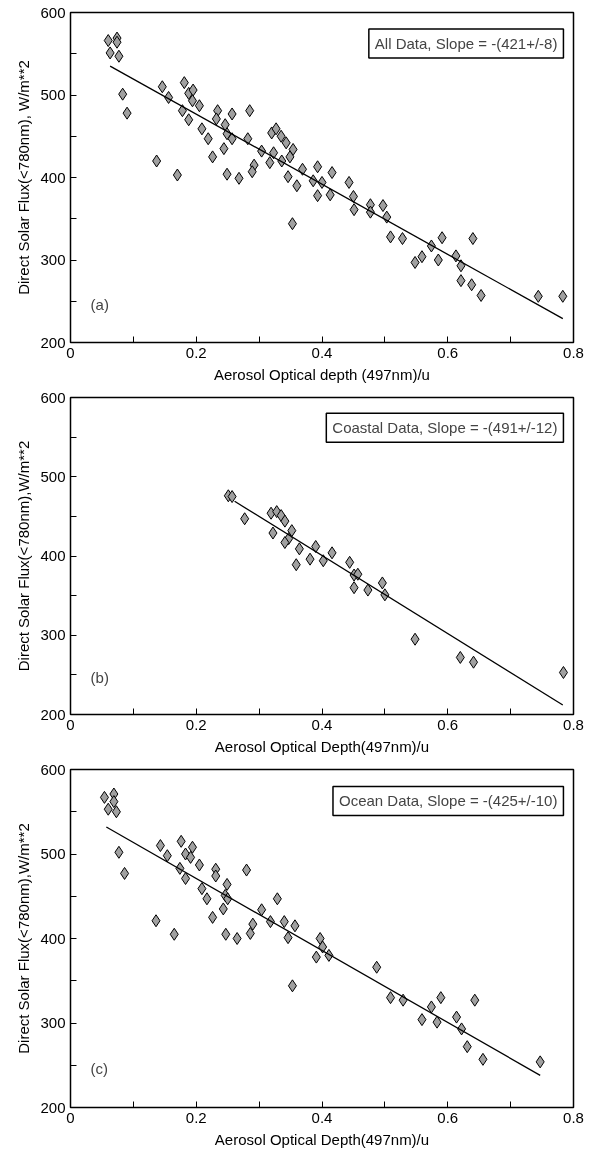 The width and height of the screenshot is (593, 1160). I want to click on annotation: All Data, Slope = -(421+/-8), so click(466, 43).